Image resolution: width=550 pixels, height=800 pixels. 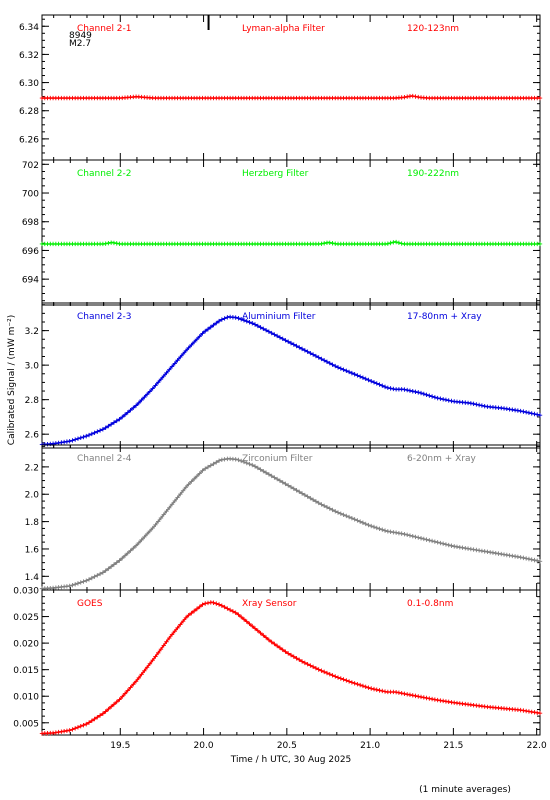 I want to click on y-tick-label: 2.0, so click(x=32, y=496).